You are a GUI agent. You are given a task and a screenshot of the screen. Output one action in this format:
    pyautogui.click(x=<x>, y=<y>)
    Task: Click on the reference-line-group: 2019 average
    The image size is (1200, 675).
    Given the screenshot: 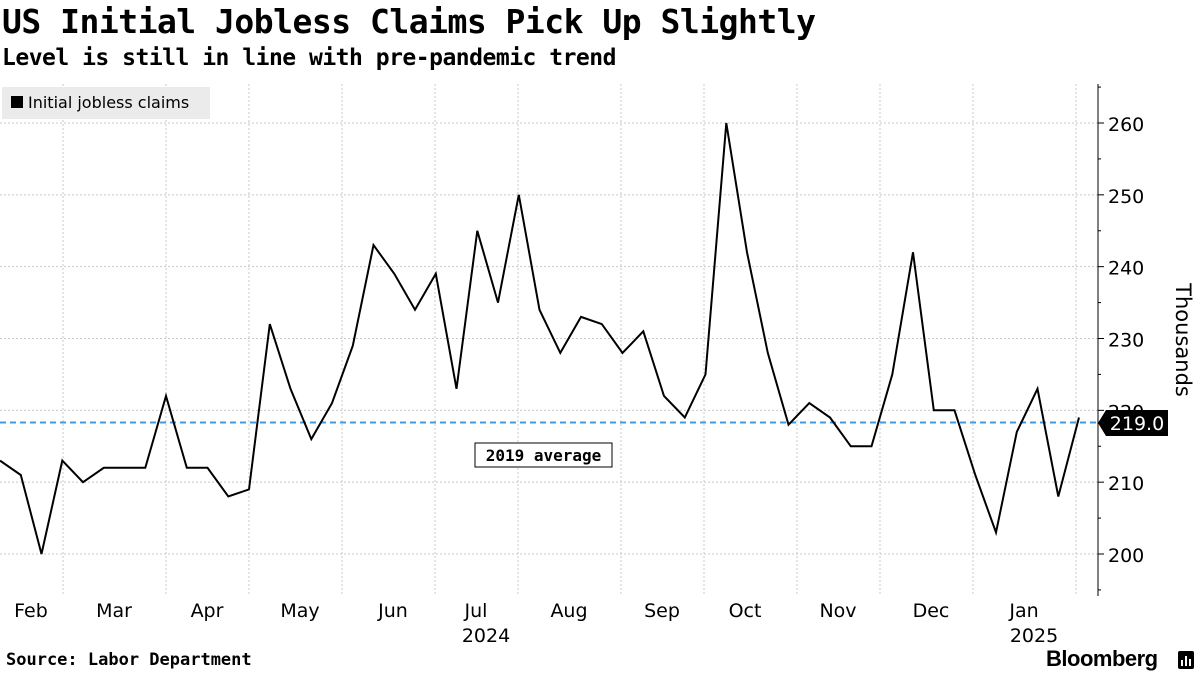 What is the action you would take?
    pyautogui.click(x=549, y=444)
    